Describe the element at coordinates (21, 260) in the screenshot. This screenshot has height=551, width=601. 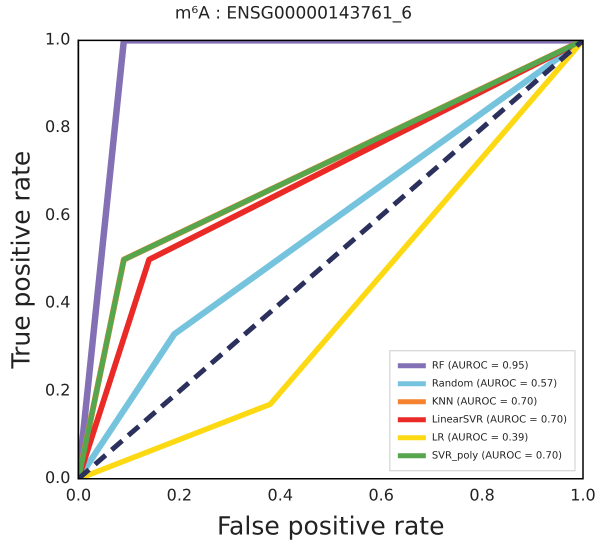
I see `y-axis-title: True positive rate` at that location.